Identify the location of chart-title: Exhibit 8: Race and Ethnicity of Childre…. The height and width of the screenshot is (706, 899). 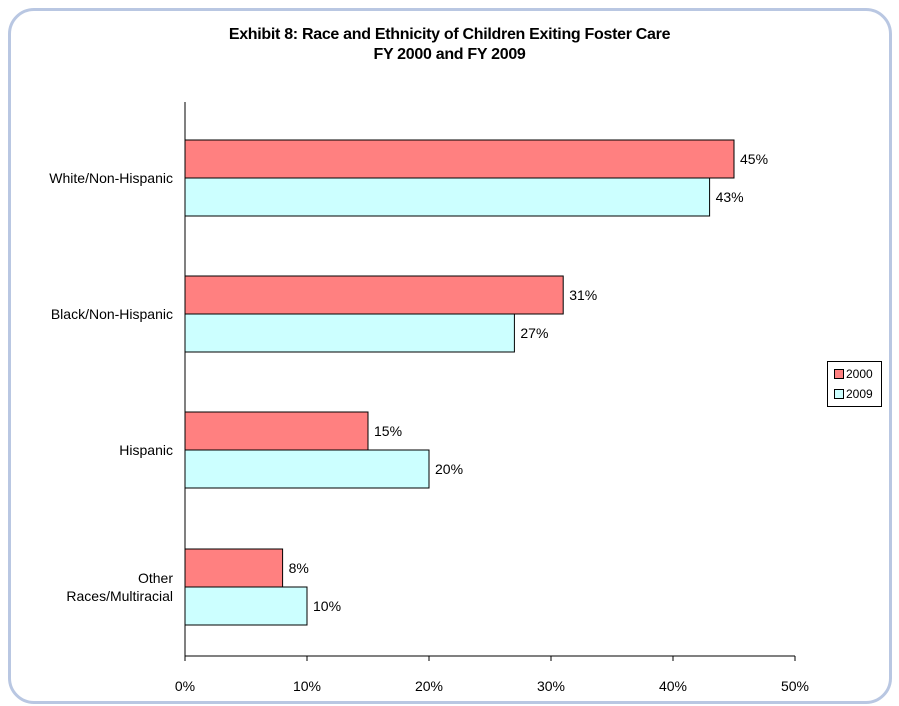
(449, 34).